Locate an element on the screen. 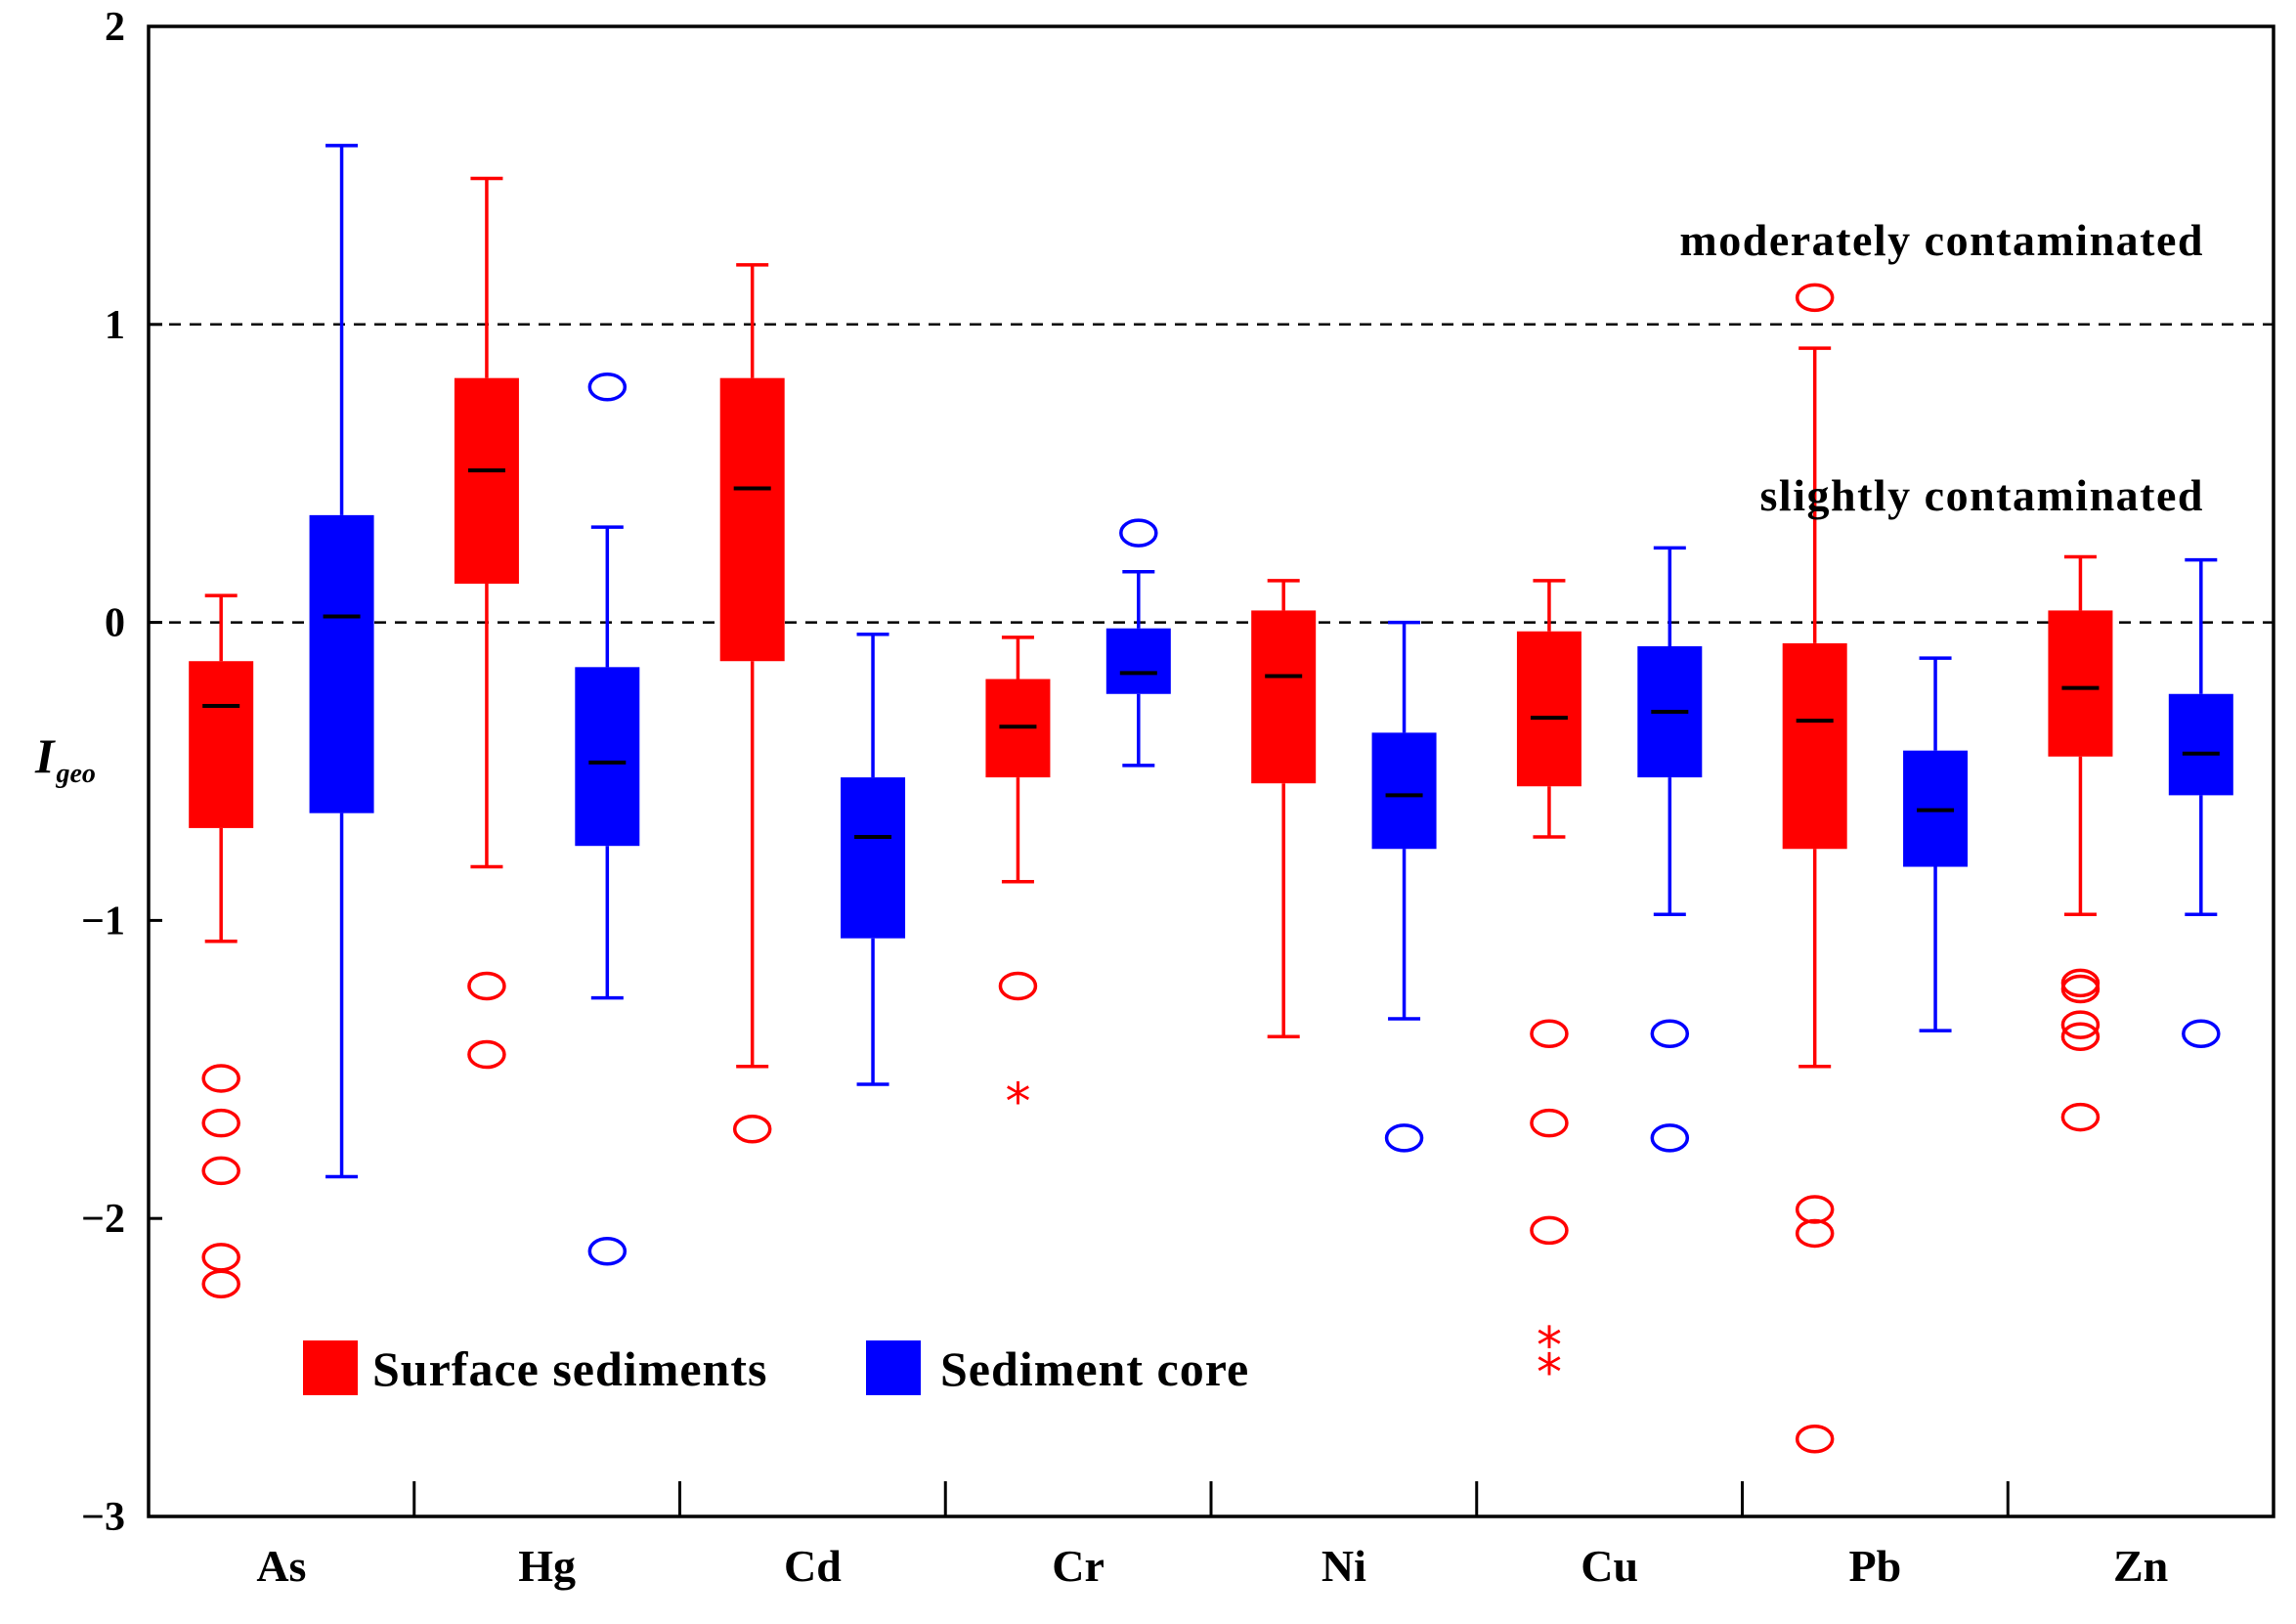 The width and height of the screenshot is (2296, 1624). legend-swatch-surface is located at coordinates (330, 1368).